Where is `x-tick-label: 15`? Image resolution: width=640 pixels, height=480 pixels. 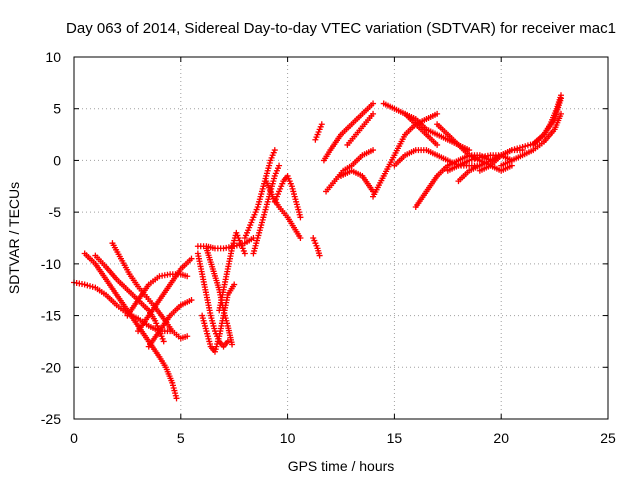 x-tick-label: 15 is located at coordinates (395, 438).